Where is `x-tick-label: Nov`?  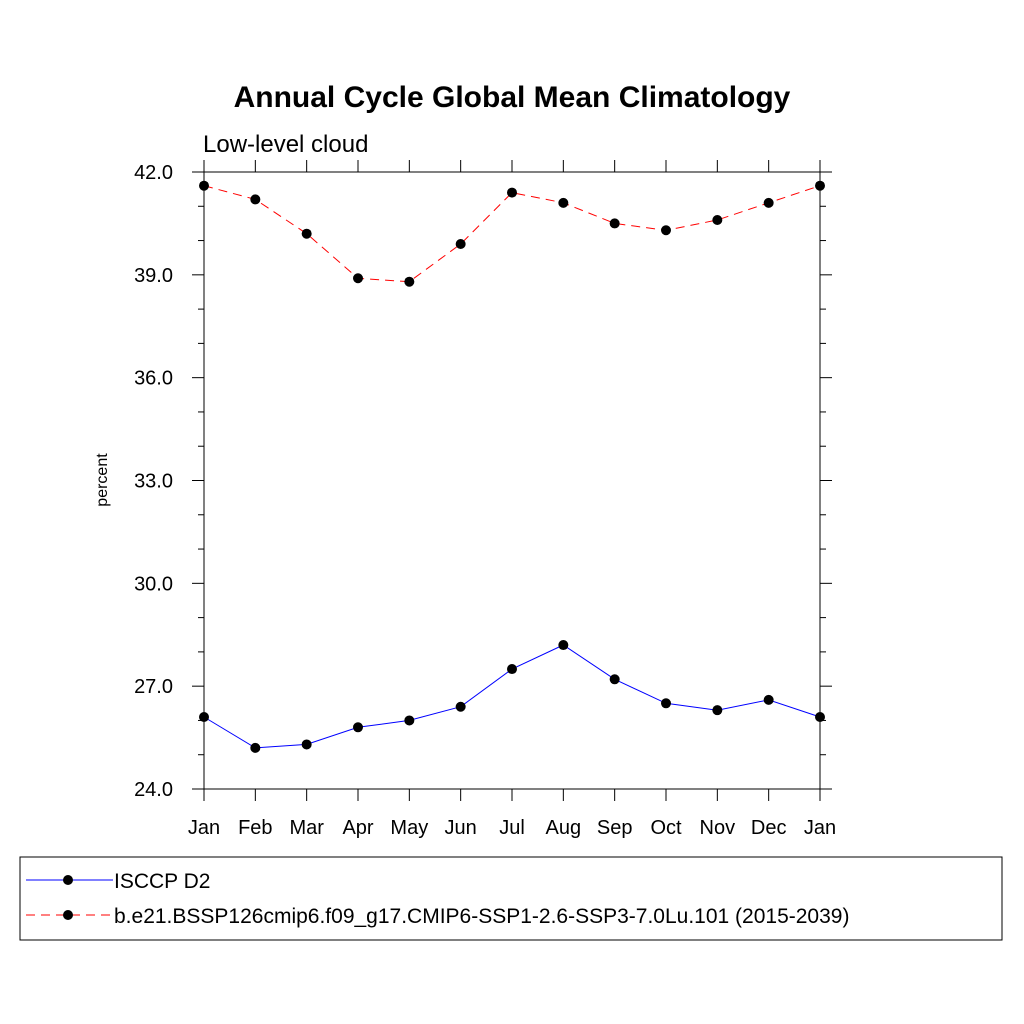 x-tick-label: Nov is located at coordinates (718, 828).